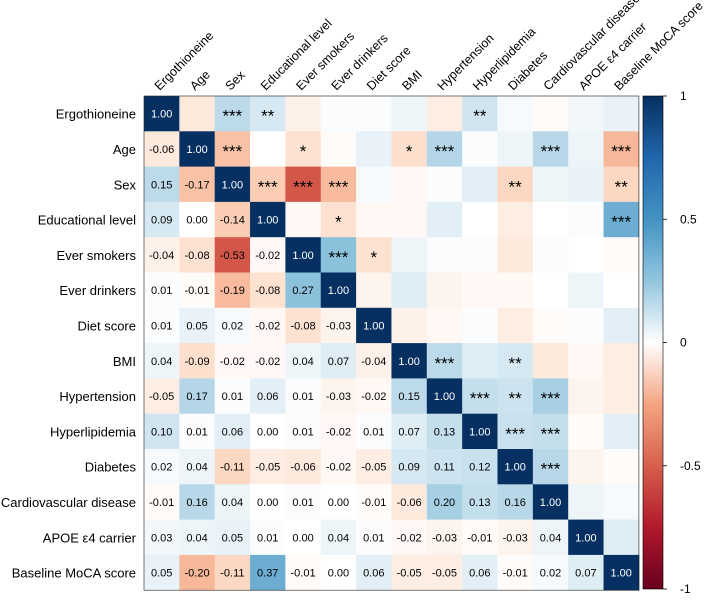 This screenshot has height=600, width=720. I want to click on cell-value-label: -0.19, so click(232, 291).